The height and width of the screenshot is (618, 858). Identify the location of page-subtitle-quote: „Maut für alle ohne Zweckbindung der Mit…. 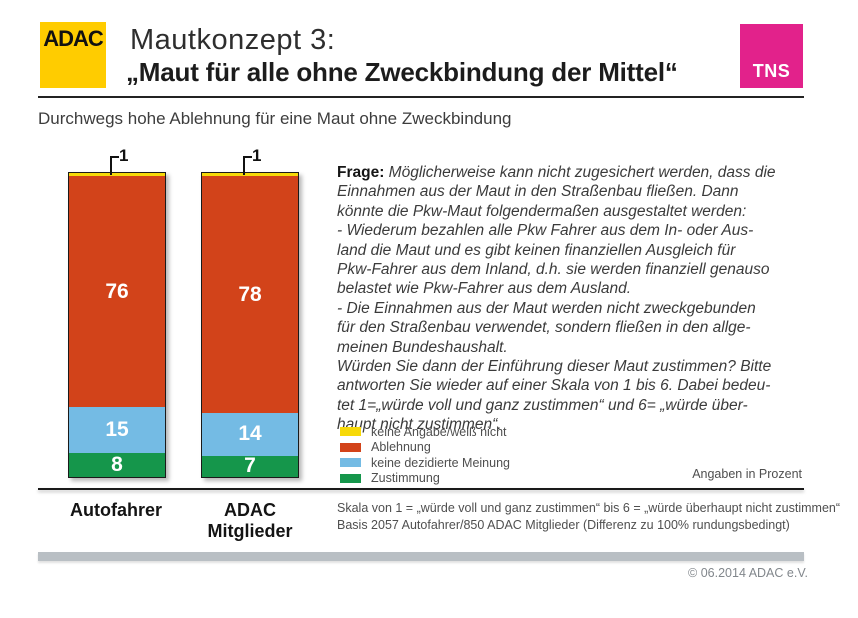
(402, 72).